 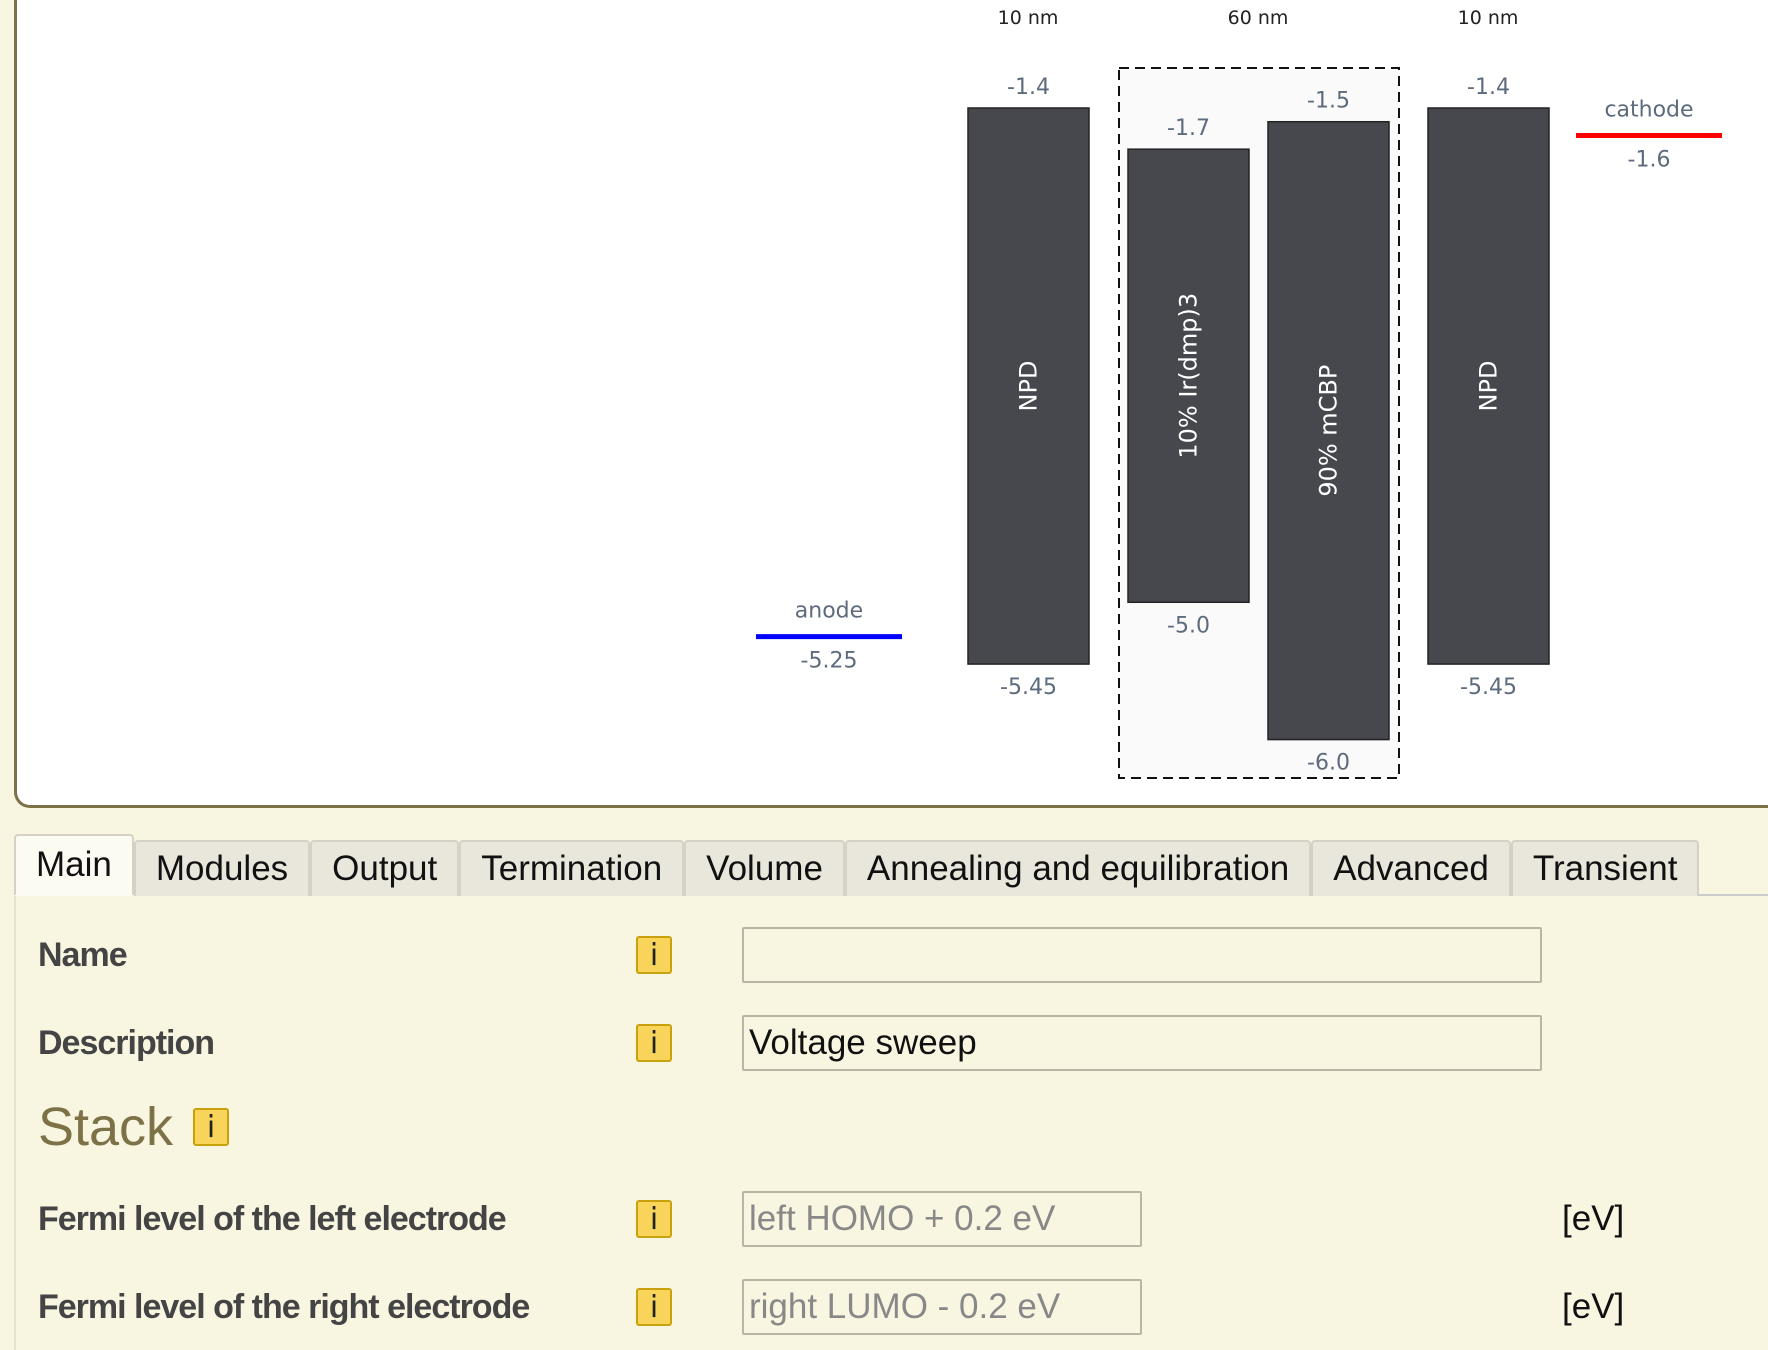 What do you see at coordinates (106, 1127) in the screenshot?
I see `stack-heading: Stack` at bounding box center [106, 1127].